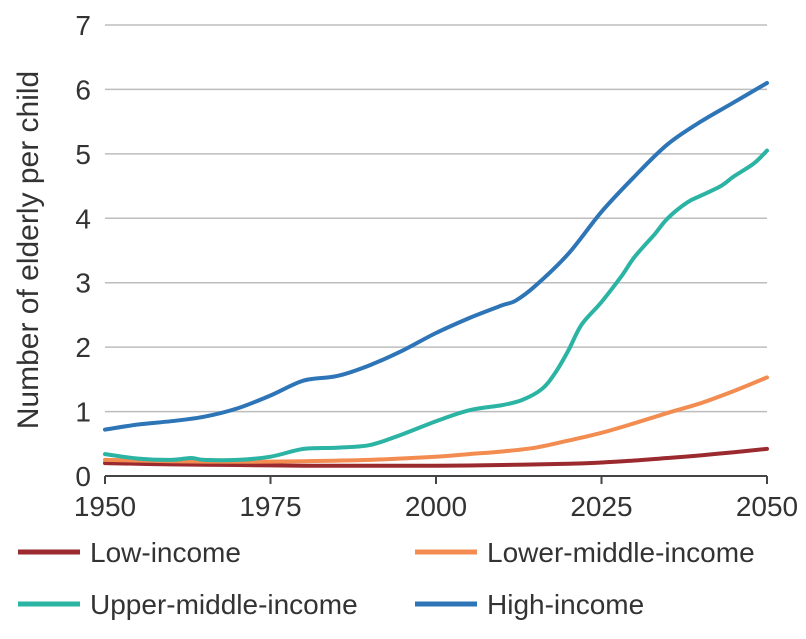 The height and width of the screenshot is (639, 806). Describe the element at coordinates (83, 251) in the screenshot. I see `y-axis-ticks: 0 1 2 3 4 5 6 7` at that location.